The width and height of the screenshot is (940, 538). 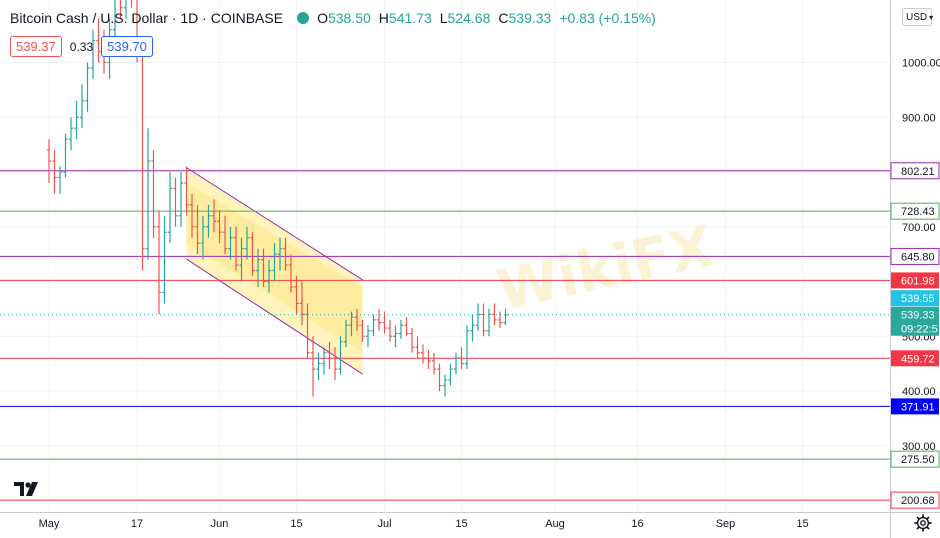 What do you see at coordinates (919, 392) in the screenshot?
I see `y-tick-label: 400.00` at bounding box center [919, 392].